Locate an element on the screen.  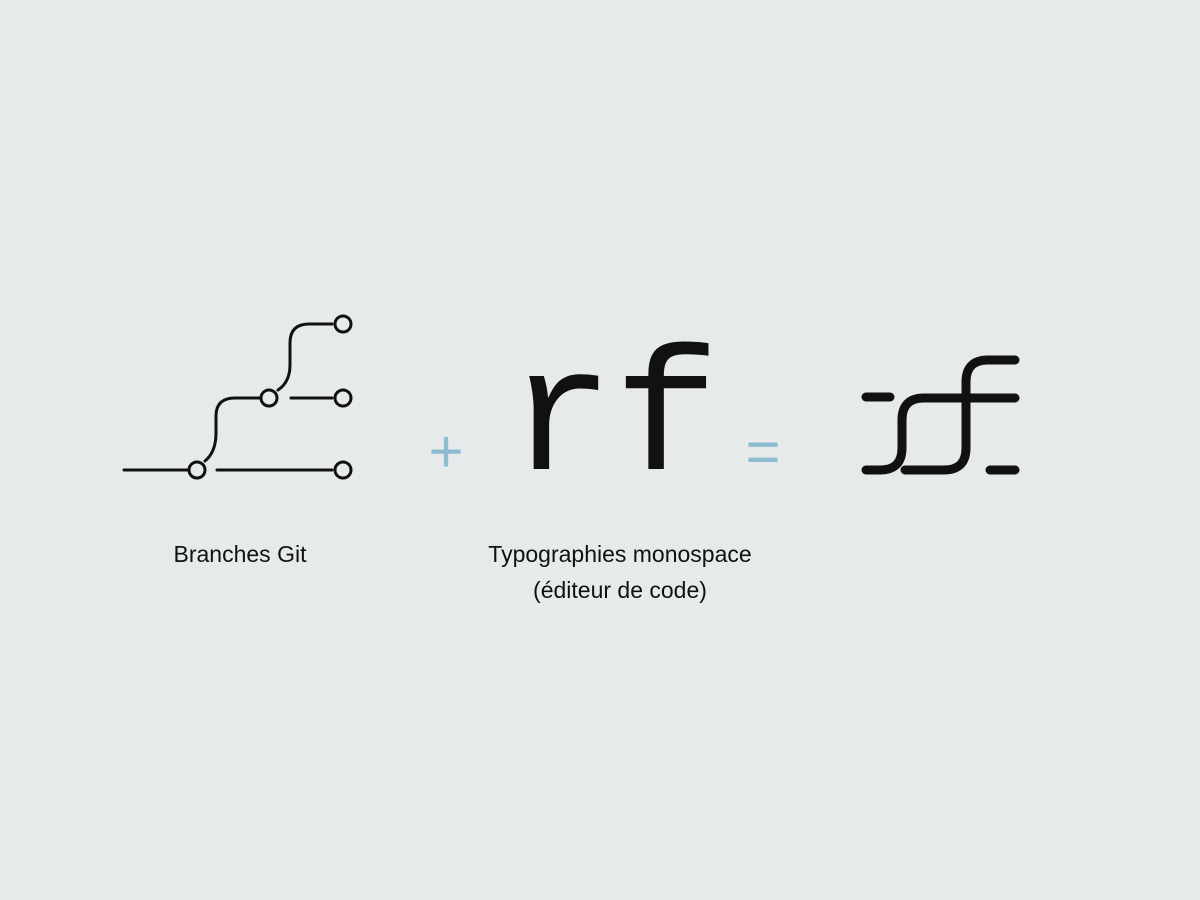
equals-operator: = is located at coordinates (762, 451).